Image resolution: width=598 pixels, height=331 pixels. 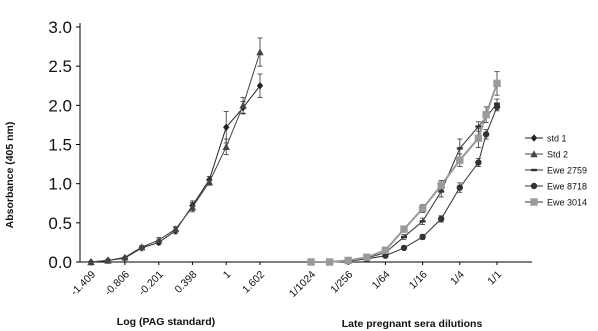 I want to click on x-tick-label: 1/1024, so click(x=302, y=284).